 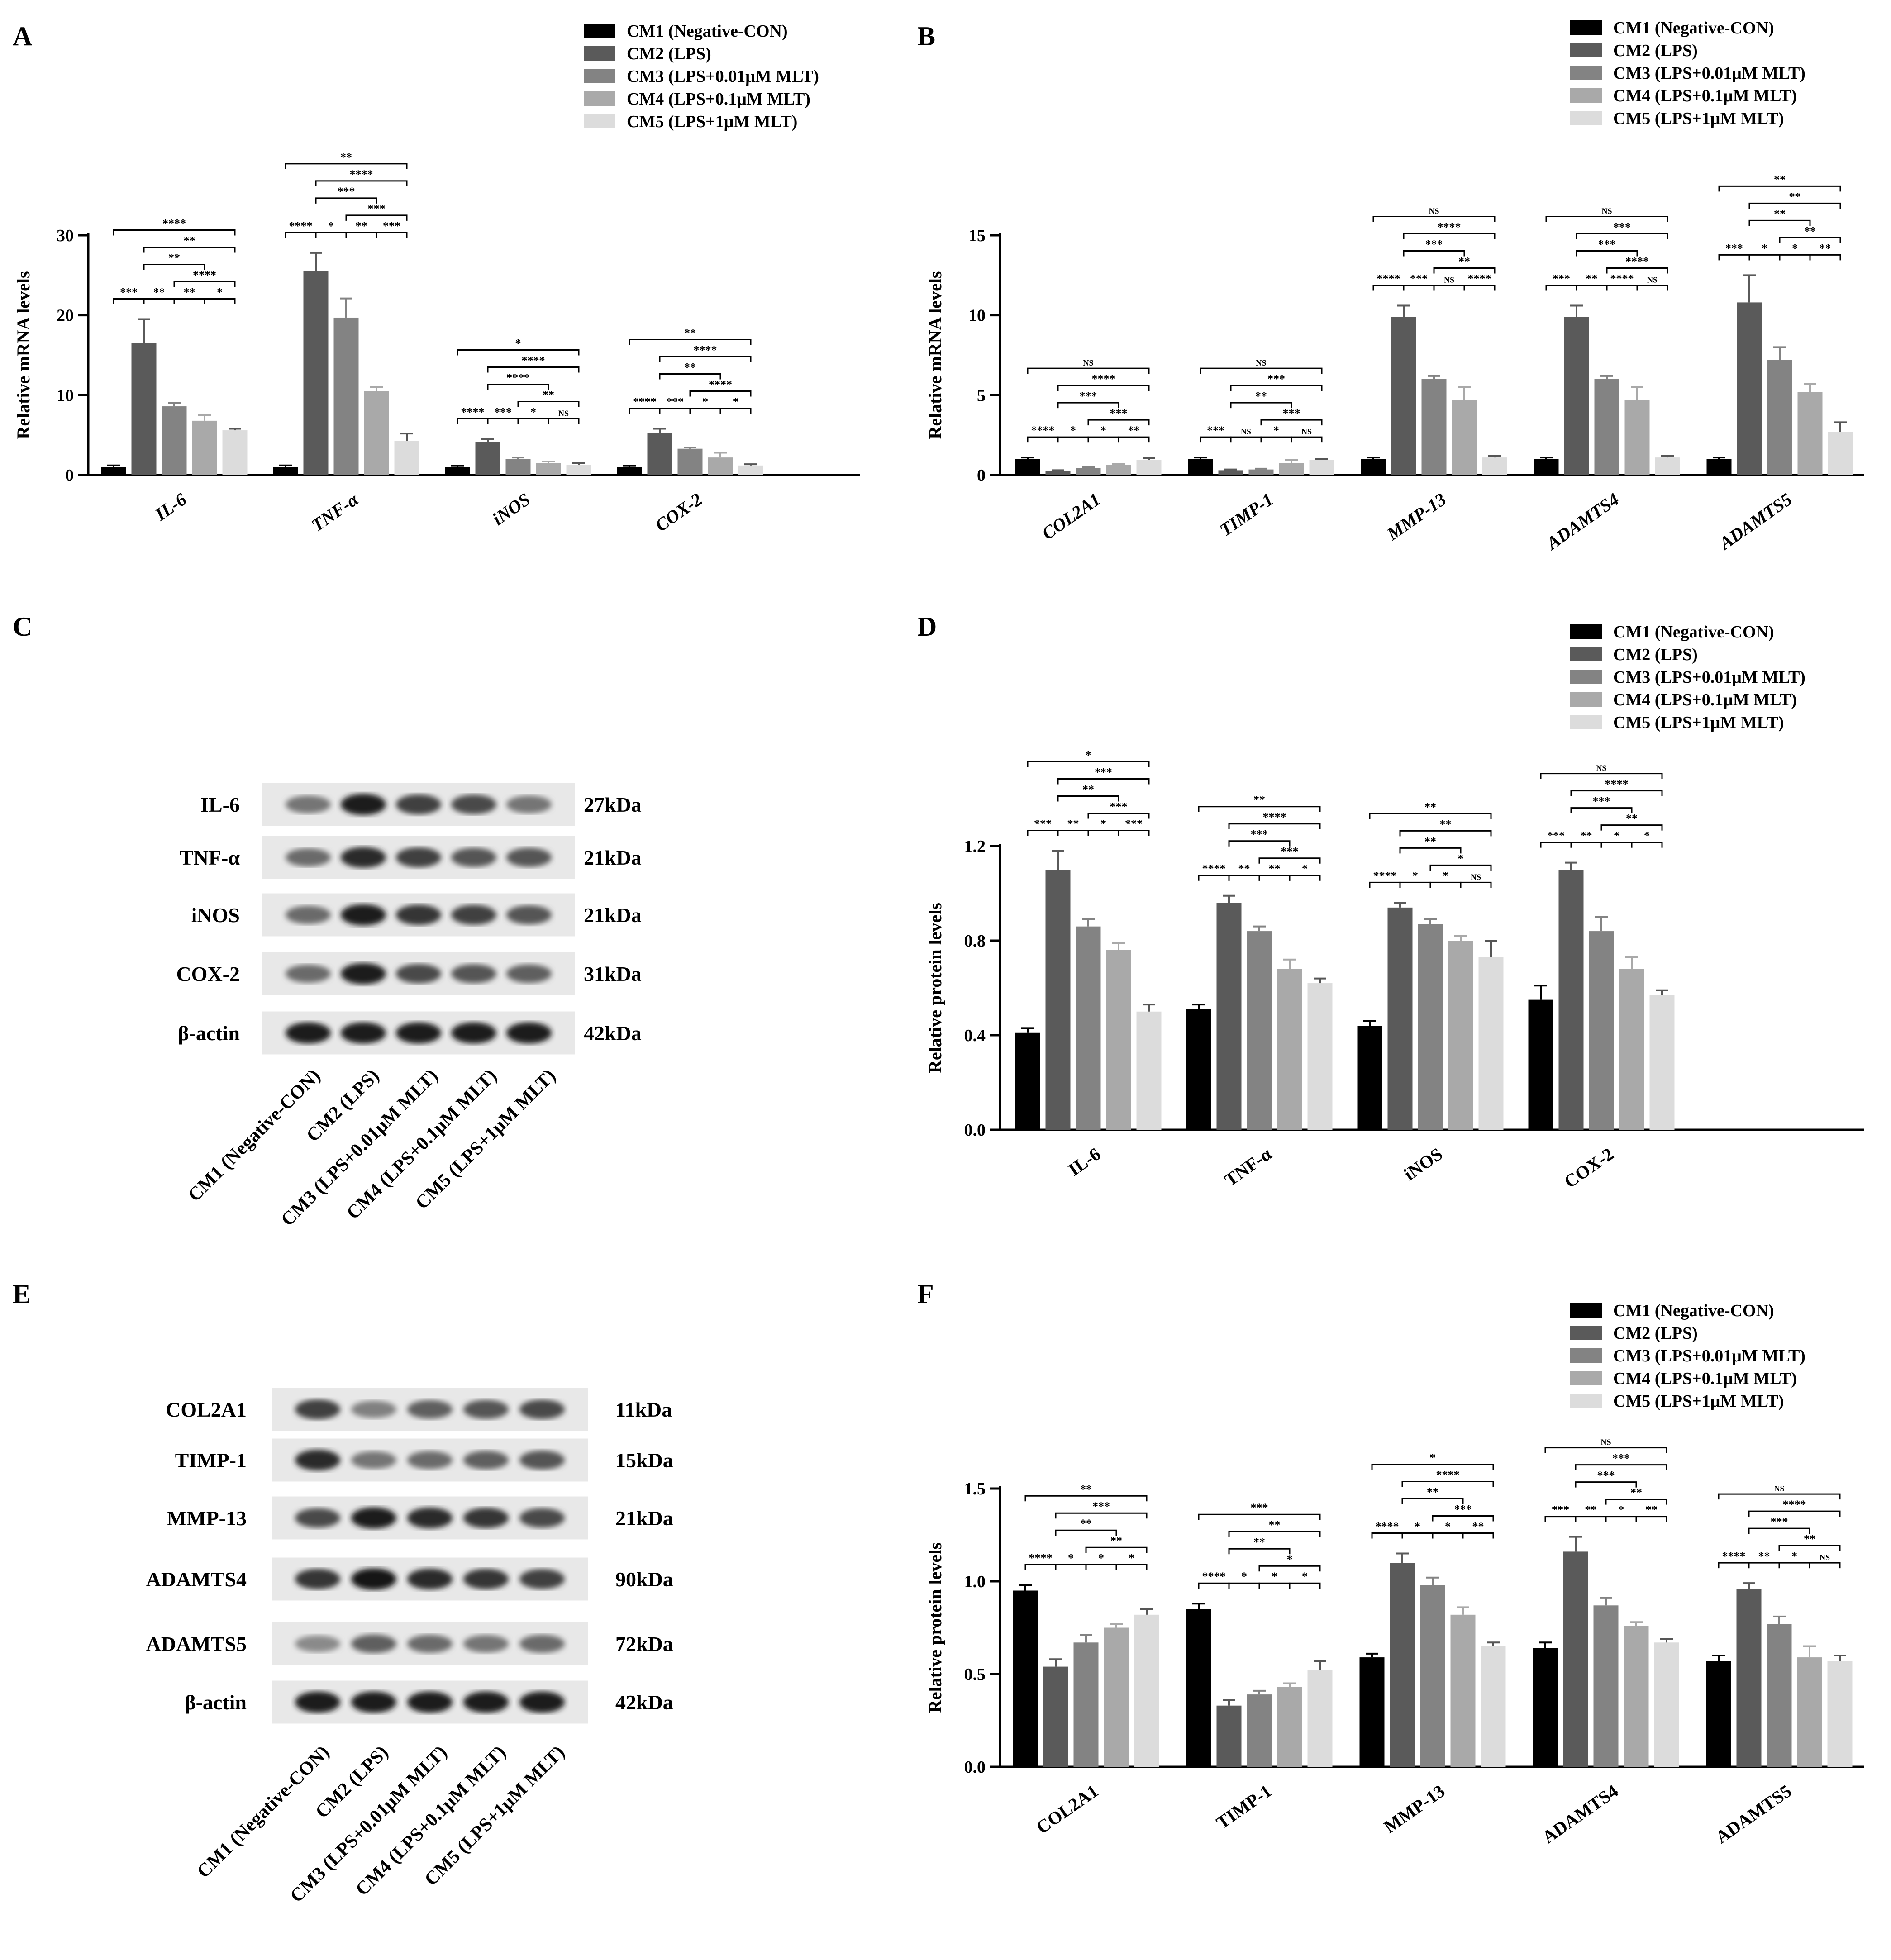 What do you see at coordinates (1580, 1815) in the screenshot?
I see `x-tick-label: ADAMTS4` at bounding box center [1580, 1815].